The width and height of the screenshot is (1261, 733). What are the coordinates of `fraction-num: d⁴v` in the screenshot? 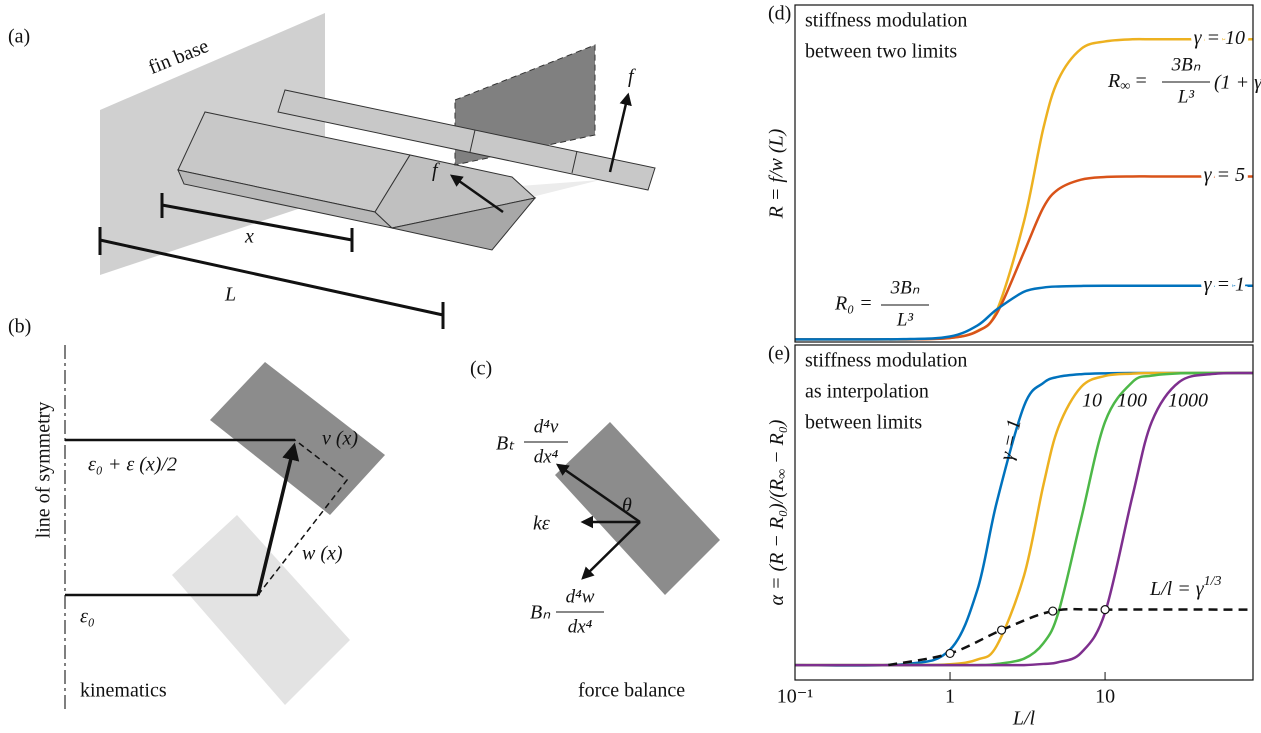 It's located at (546, 426).